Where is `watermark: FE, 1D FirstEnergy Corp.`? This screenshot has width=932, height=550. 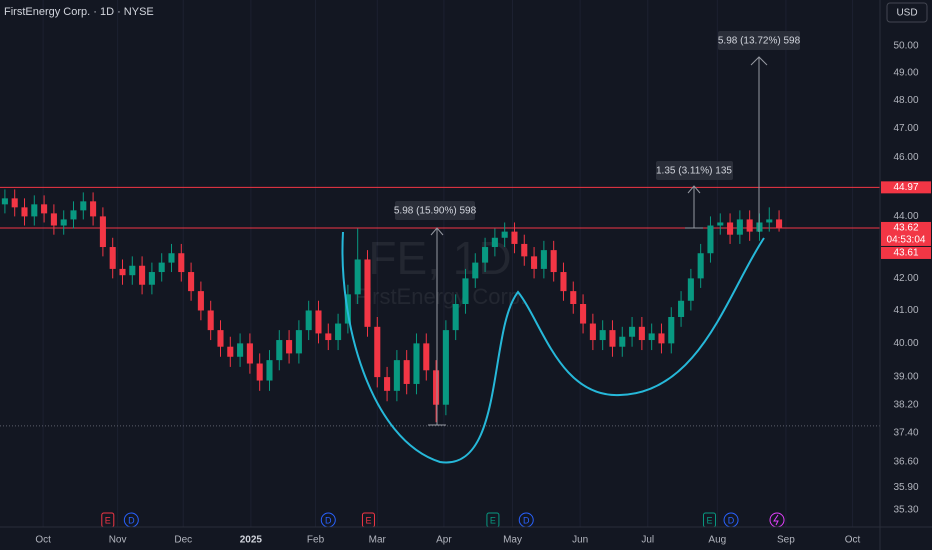
watermark: FE, 1D FirstEnergy Corp. is located at coordinates (440, 270).